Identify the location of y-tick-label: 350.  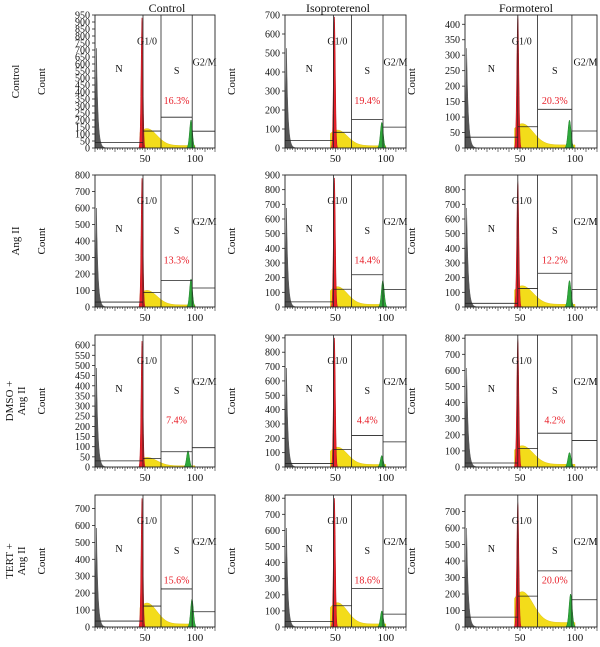
(82, 100).